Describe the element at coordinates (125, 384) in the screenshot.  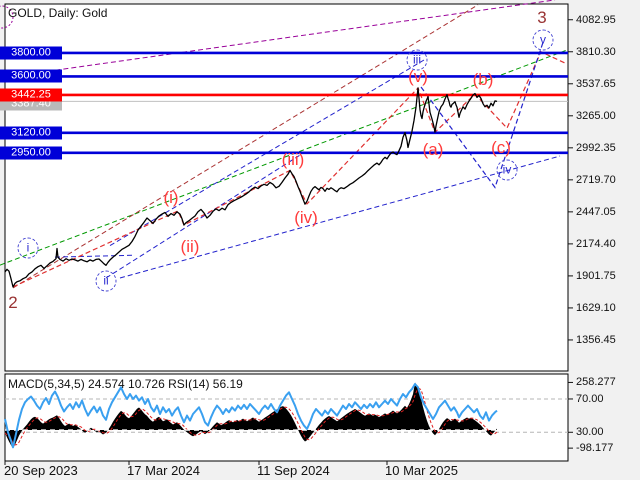
I see `indicator-label: MACD(5,34,5) 24.574 10.726 RSI(14) 56.19` at that location.